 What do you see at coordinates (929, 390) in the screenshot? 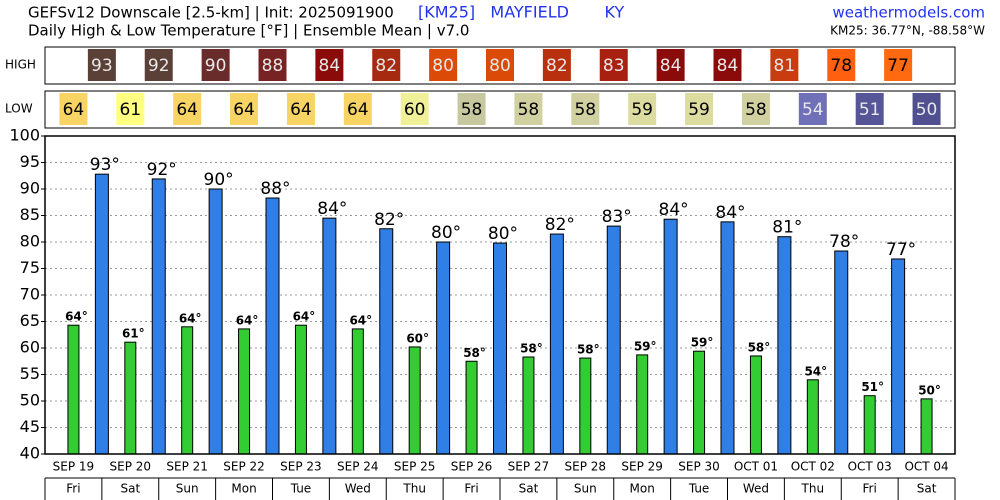
I see `value-label: 50°` at bounding box center [929, 390].